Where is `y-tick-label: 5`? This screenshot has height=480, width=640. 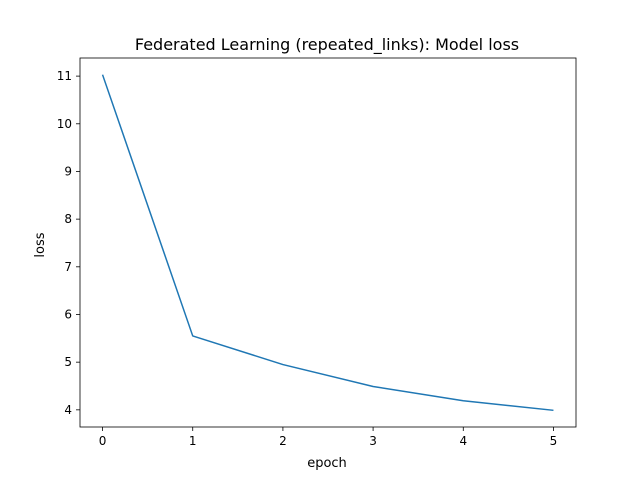 y-tick-label: 5 is located at coordinates (68, 362).